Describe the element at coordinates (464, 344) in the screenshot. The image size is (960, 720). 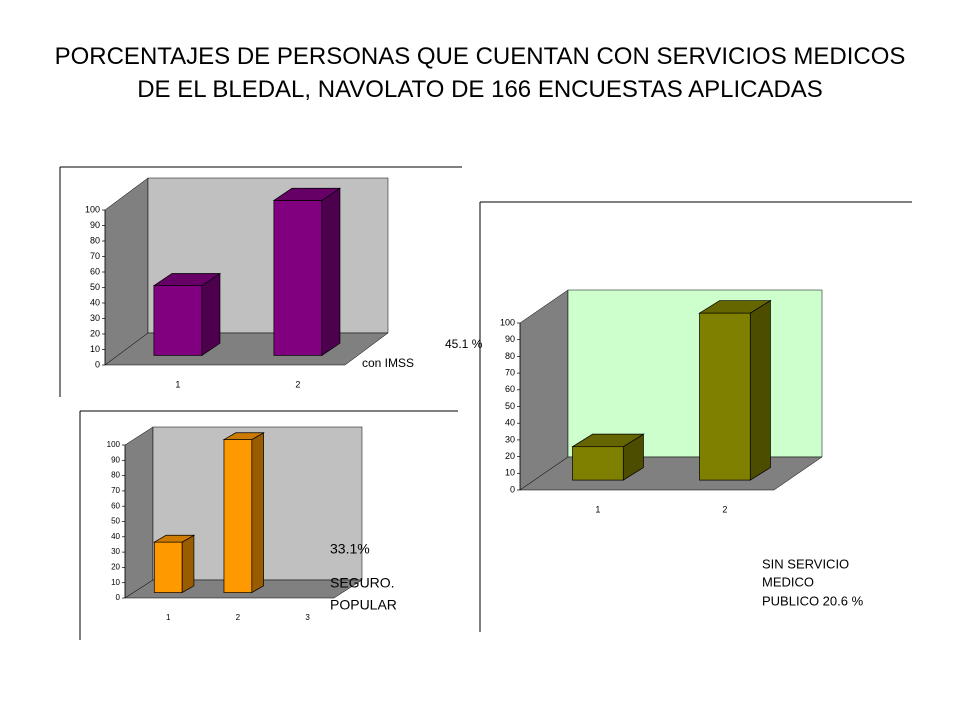
I see `annotation: 45.1 %` at that location.